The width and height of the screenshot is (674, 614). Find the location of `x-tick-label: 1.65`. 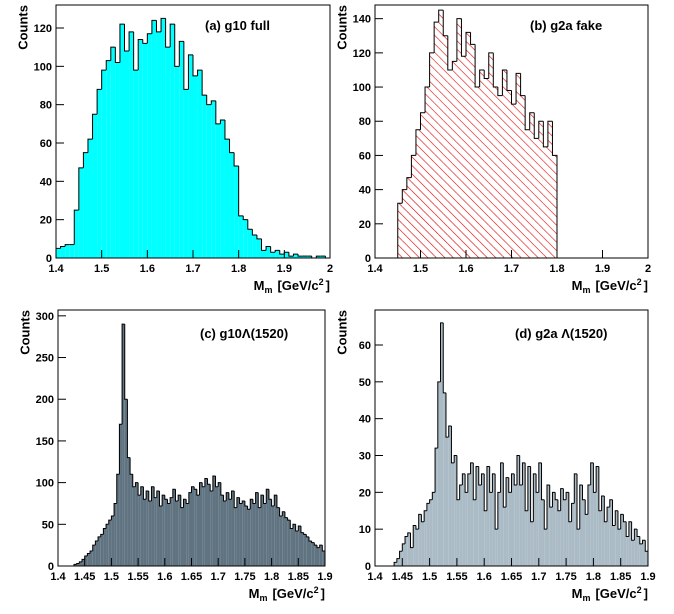

x-tick-label: 1.65 is located at coordinates (511, 577).